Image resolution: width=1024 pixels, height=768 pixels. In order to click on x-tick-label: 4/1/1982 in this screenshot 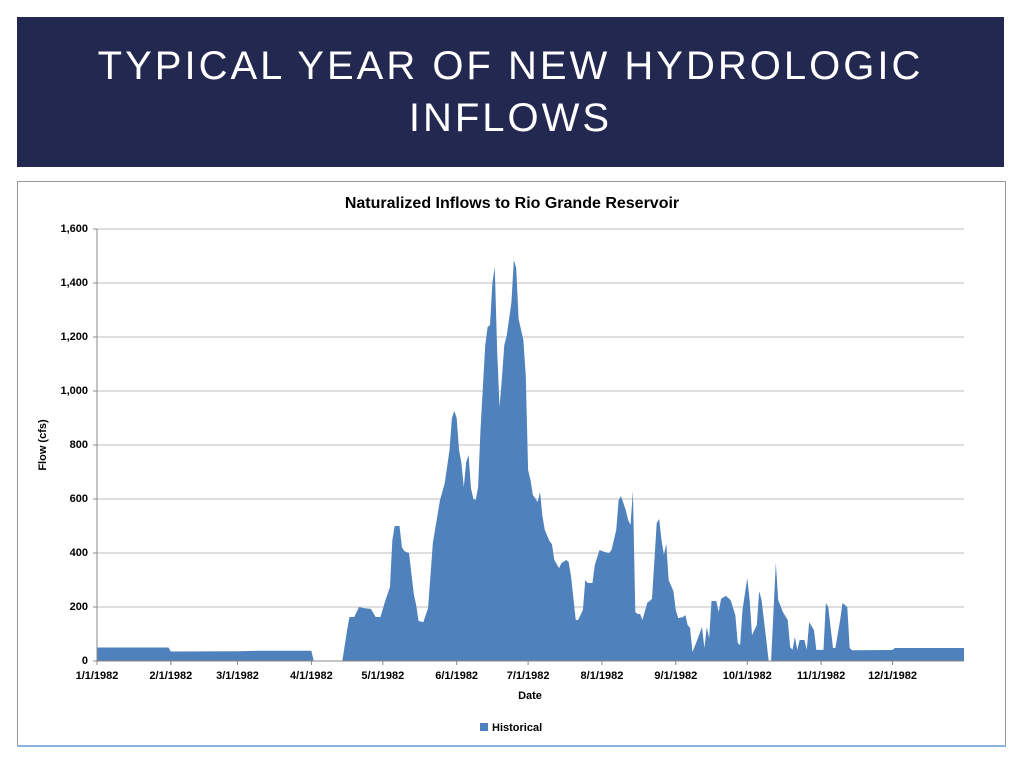, I will do `click(311, 676)`.